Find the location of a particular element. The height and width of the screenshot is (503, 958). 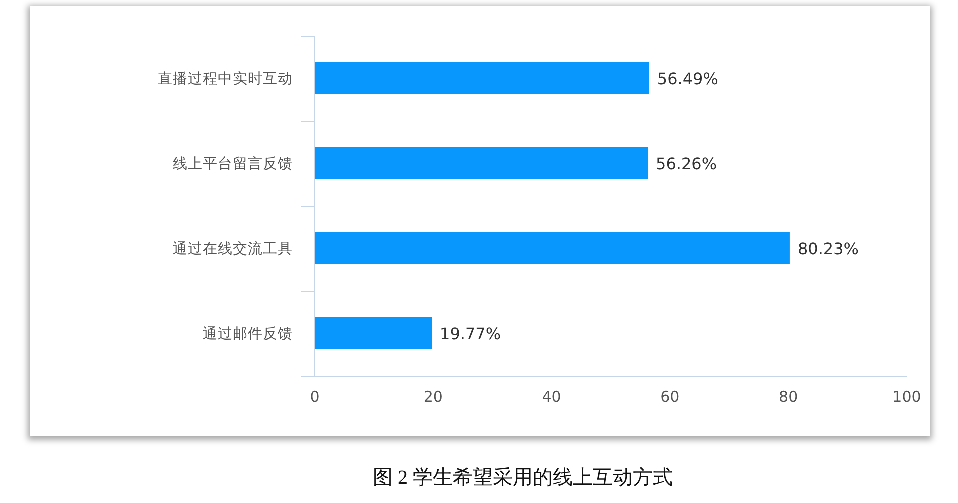

category-label: 通过在线交流工具 is located at coordinates (233, 250).